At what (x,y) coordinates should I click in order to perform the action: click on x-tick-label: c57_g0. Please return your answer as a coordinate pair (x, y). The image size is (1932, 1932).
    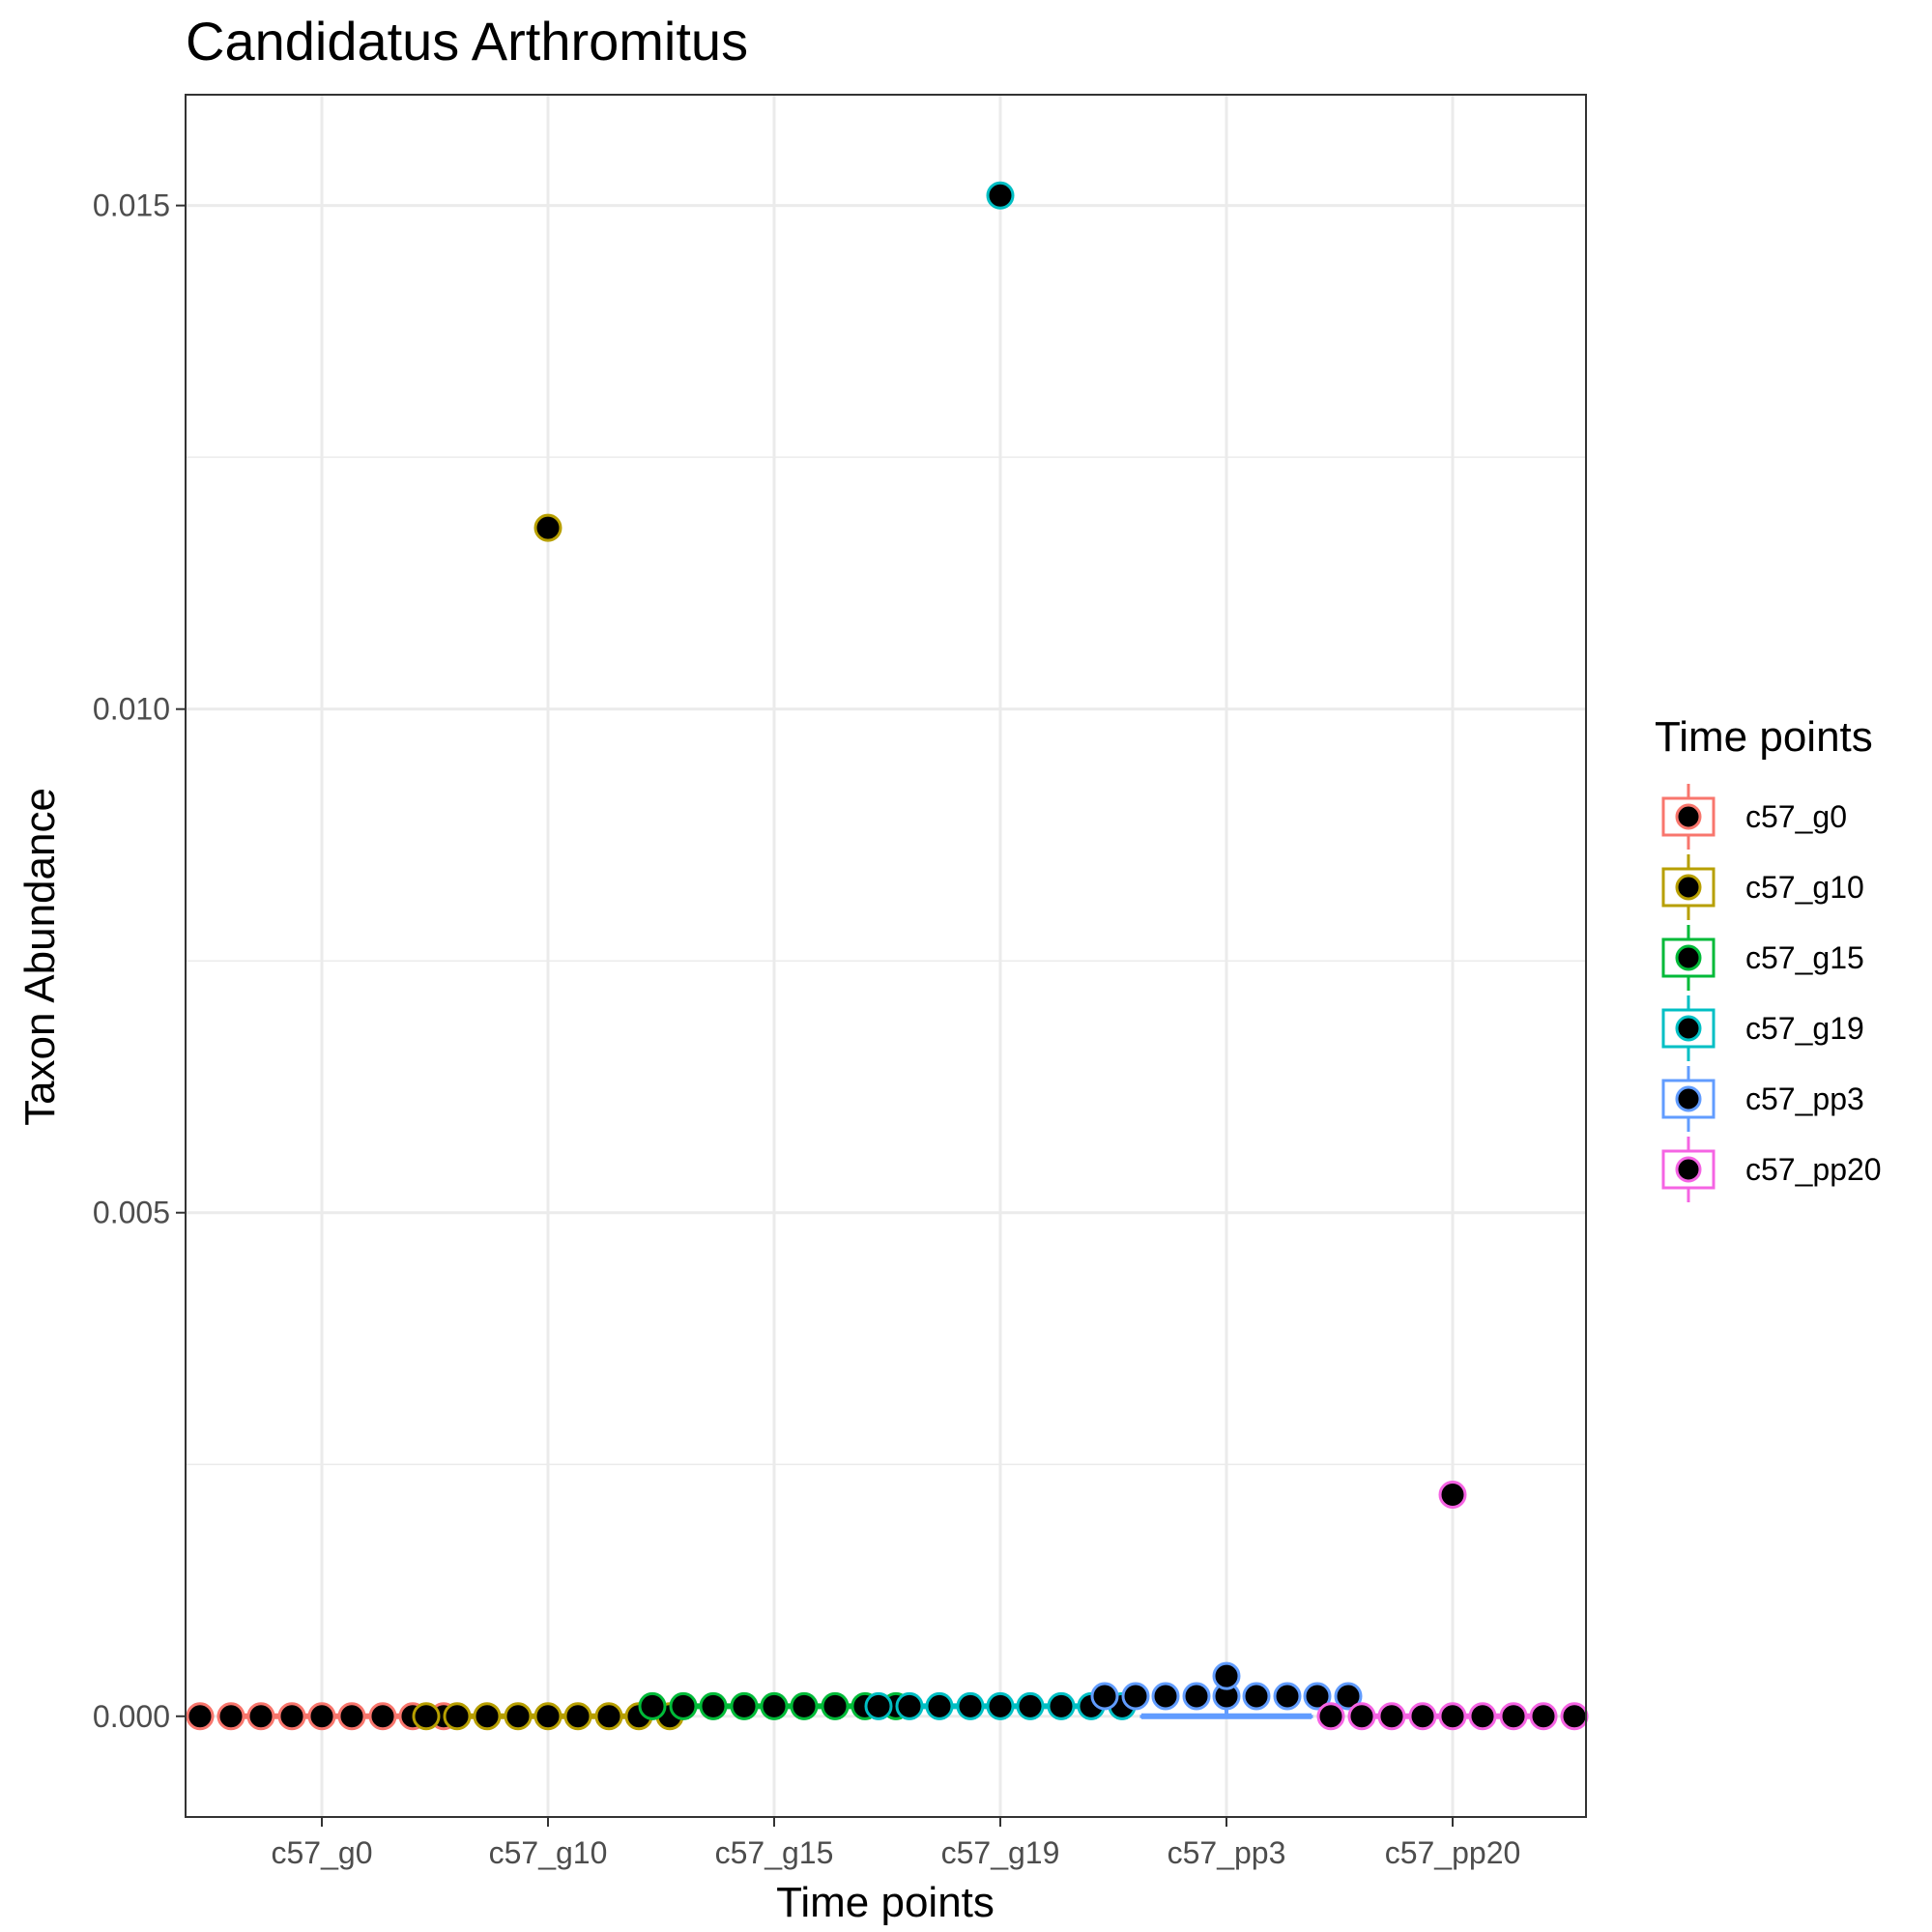
    Looking at the image, I should click on (322, 1852).